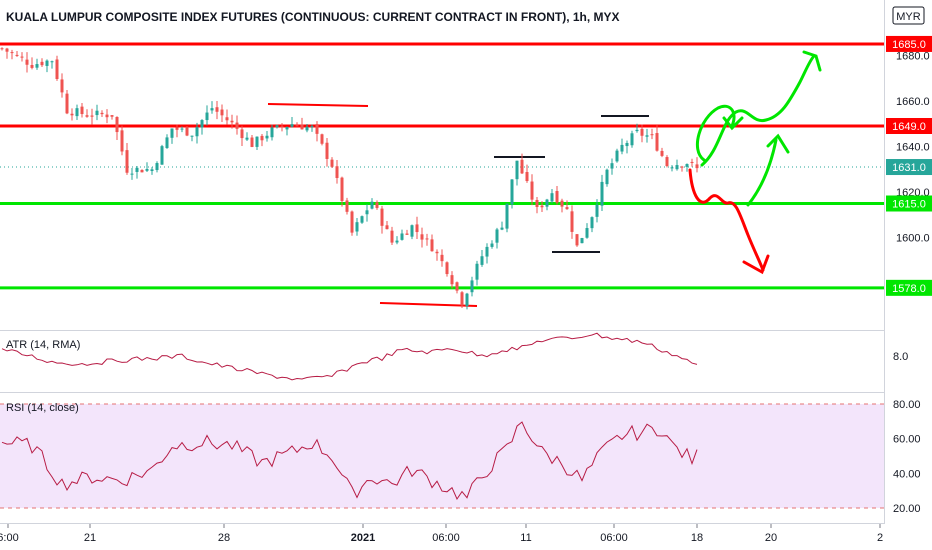  I want to click on time-axis: 6:00 21 28 2021 06:00 11 06:00 18 20 2, so click(441, 534).